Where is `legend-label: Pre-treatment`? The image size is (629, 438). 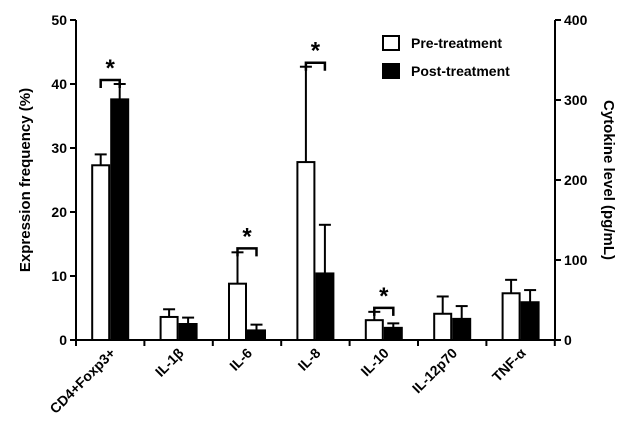 legend-label: Pre-treatment is located at coordinates (456, 43).